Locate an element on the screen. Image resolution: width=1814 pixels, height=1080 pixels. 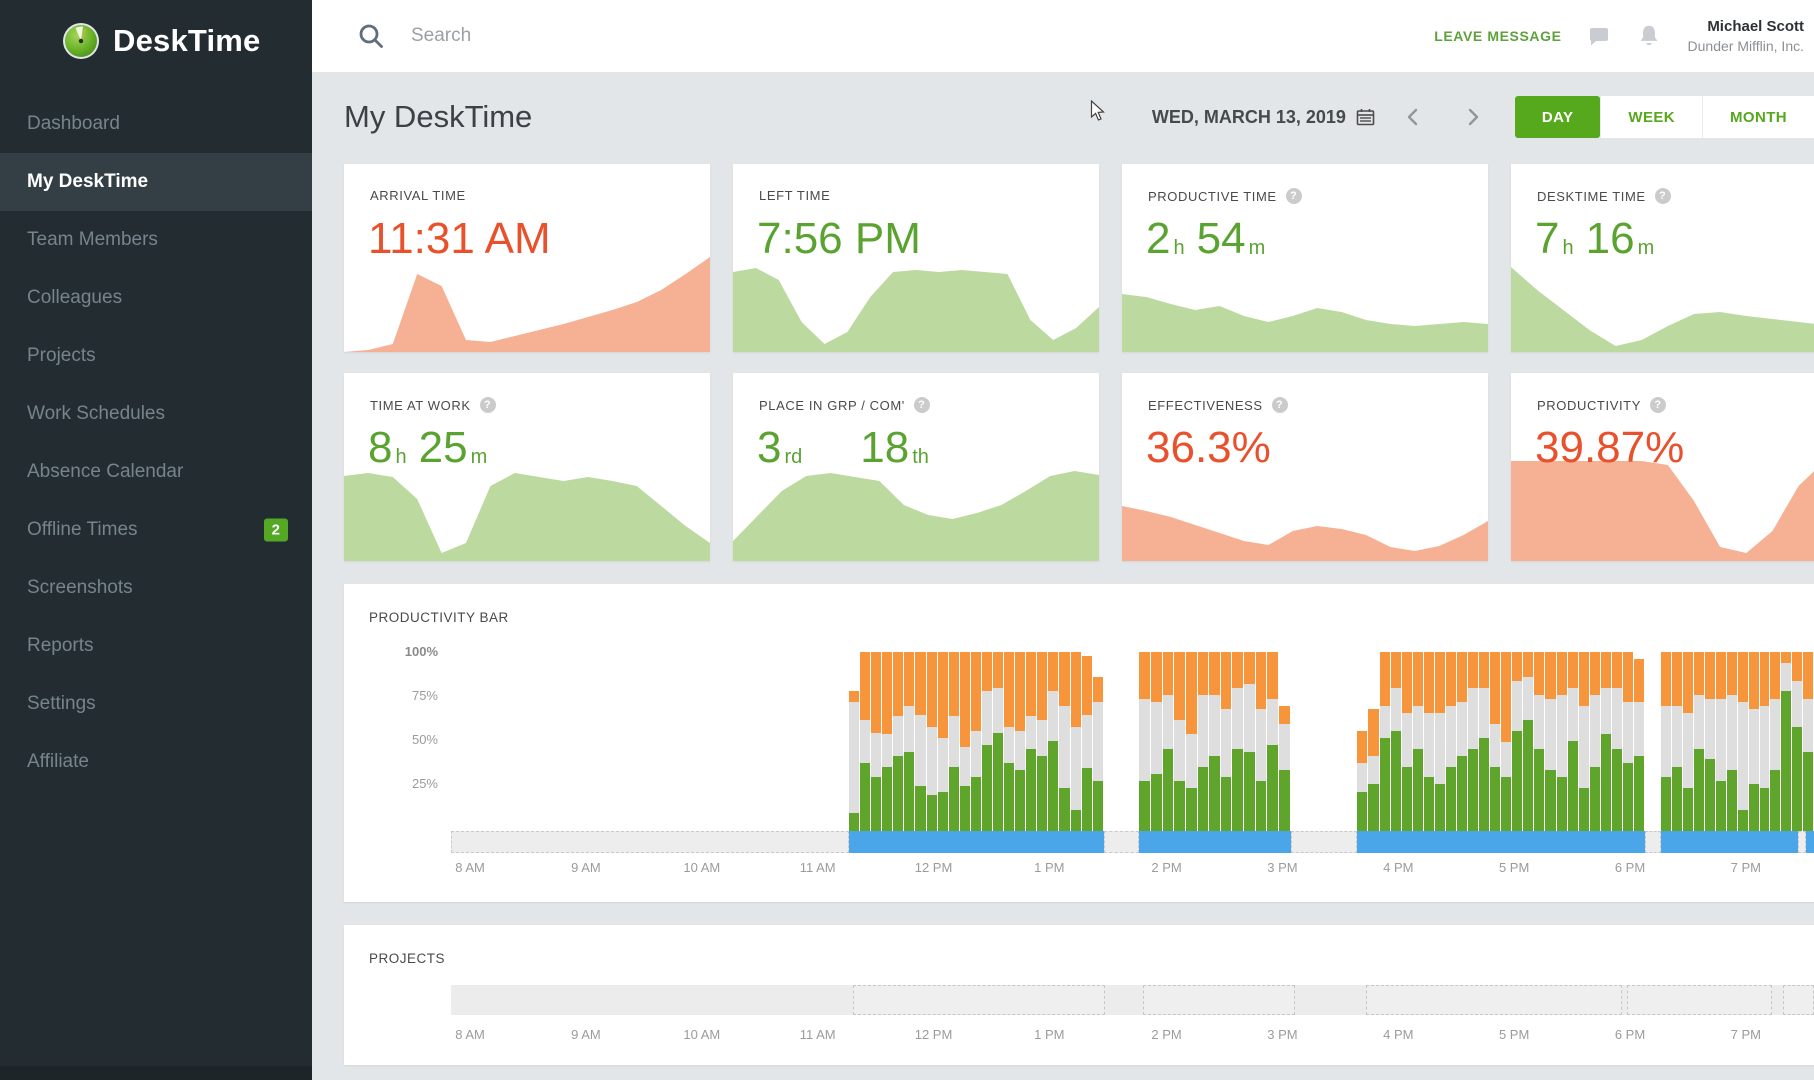
bell-icon is located at coordinates (1649, 36).